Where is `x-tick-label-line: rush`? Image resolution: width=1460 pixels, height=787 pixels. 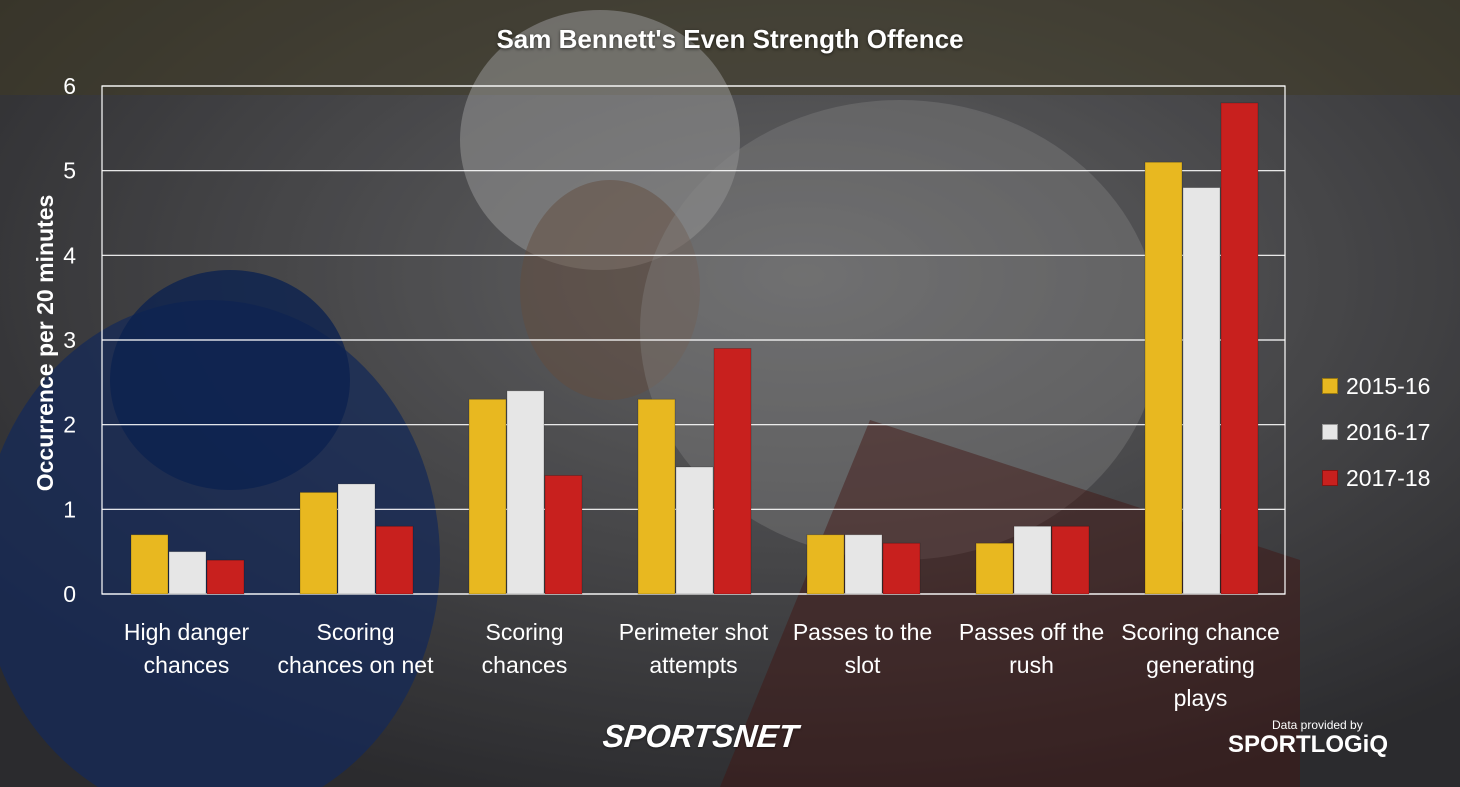 x-tick-label-line: rush is located at coordinates (1031, 665).